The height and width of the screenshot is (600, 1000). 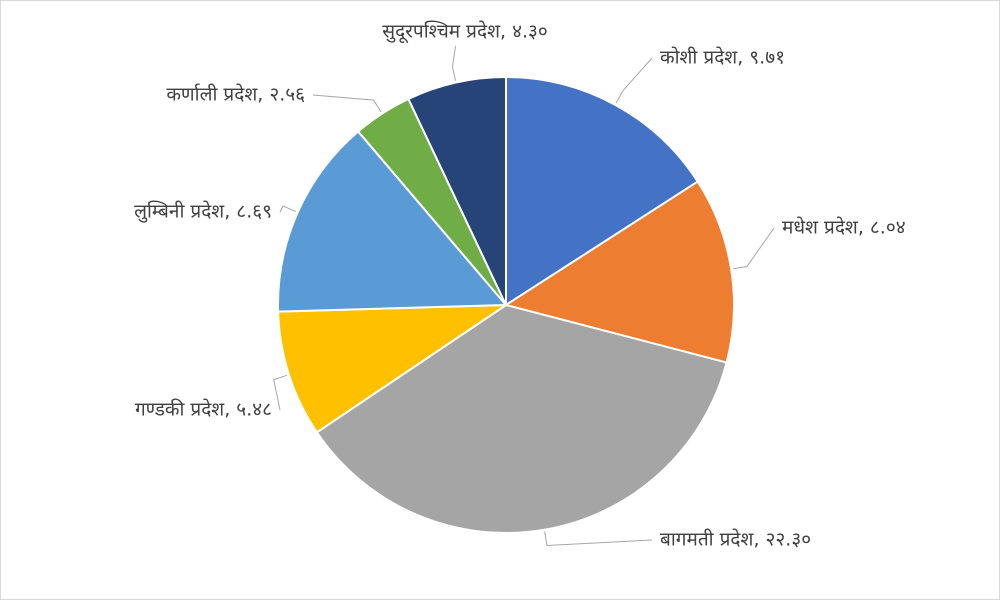 I want to click on data-label: कोशी प्रदेश, ९.७१, so click(x=722, y=57).